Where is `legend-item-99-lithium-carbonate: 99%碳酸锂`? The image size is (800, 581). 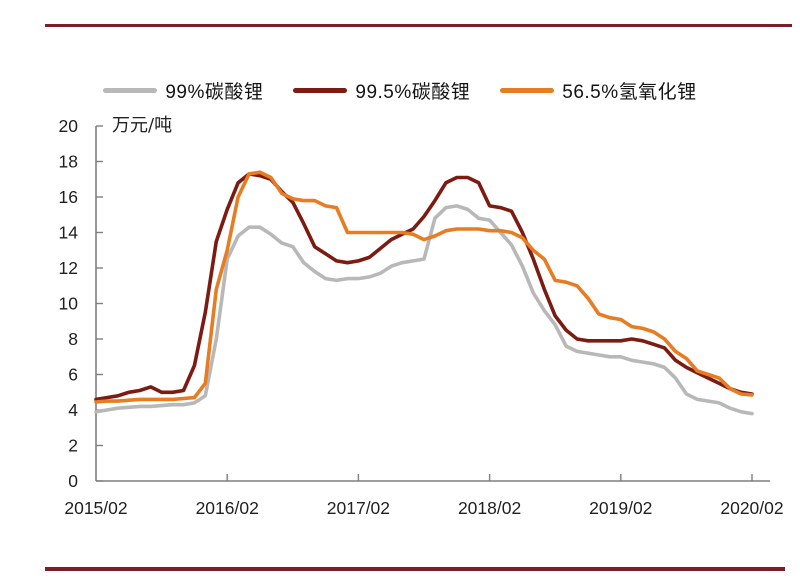
legend-item-99-lithium-carbonate: 99%碳酸锂 is located at coordinates (183, 90).